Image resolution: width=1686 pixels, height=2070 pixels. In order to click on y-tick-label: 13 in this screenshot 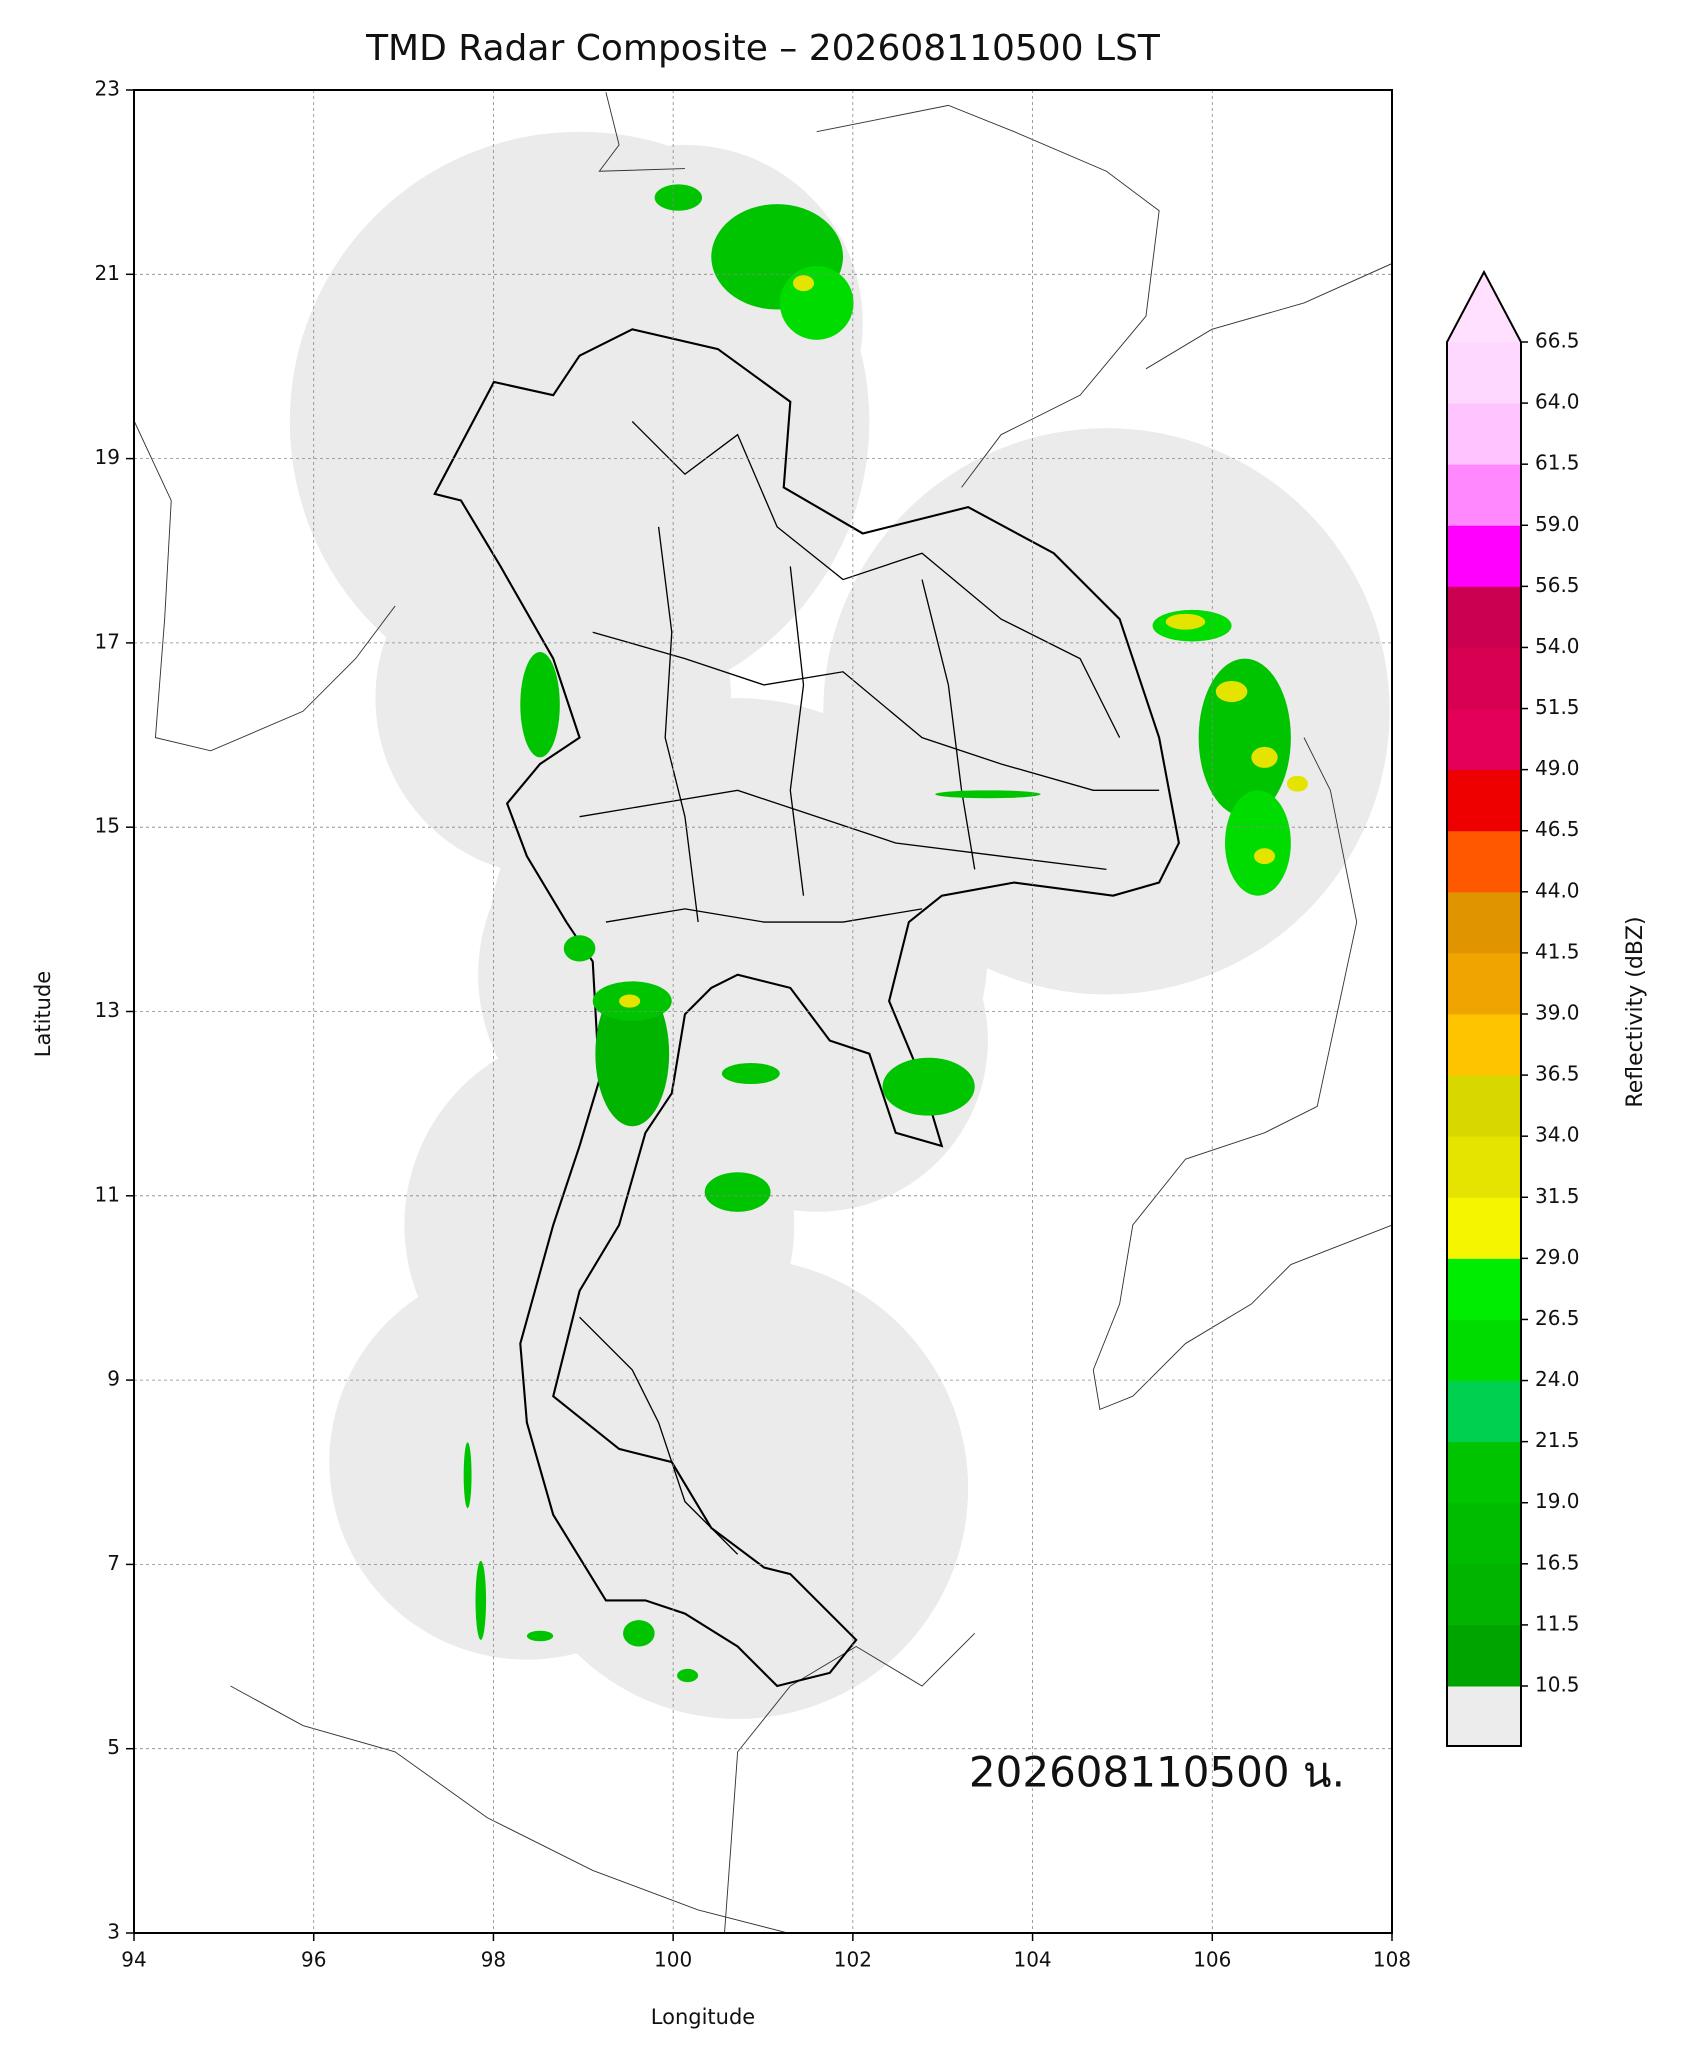, I will do `click(107, 1010)`.